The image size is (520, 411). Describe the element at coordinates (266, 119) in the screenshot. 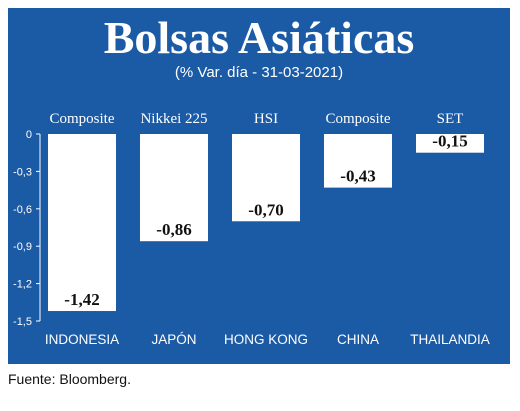

I see `index-name-label: HSI` at that location.